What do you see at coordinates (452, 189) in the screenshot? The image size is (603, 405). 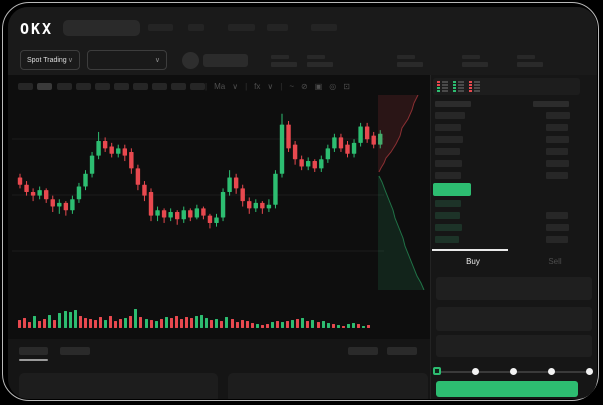 I see `last-price-row` at bounding box center [452, 189].